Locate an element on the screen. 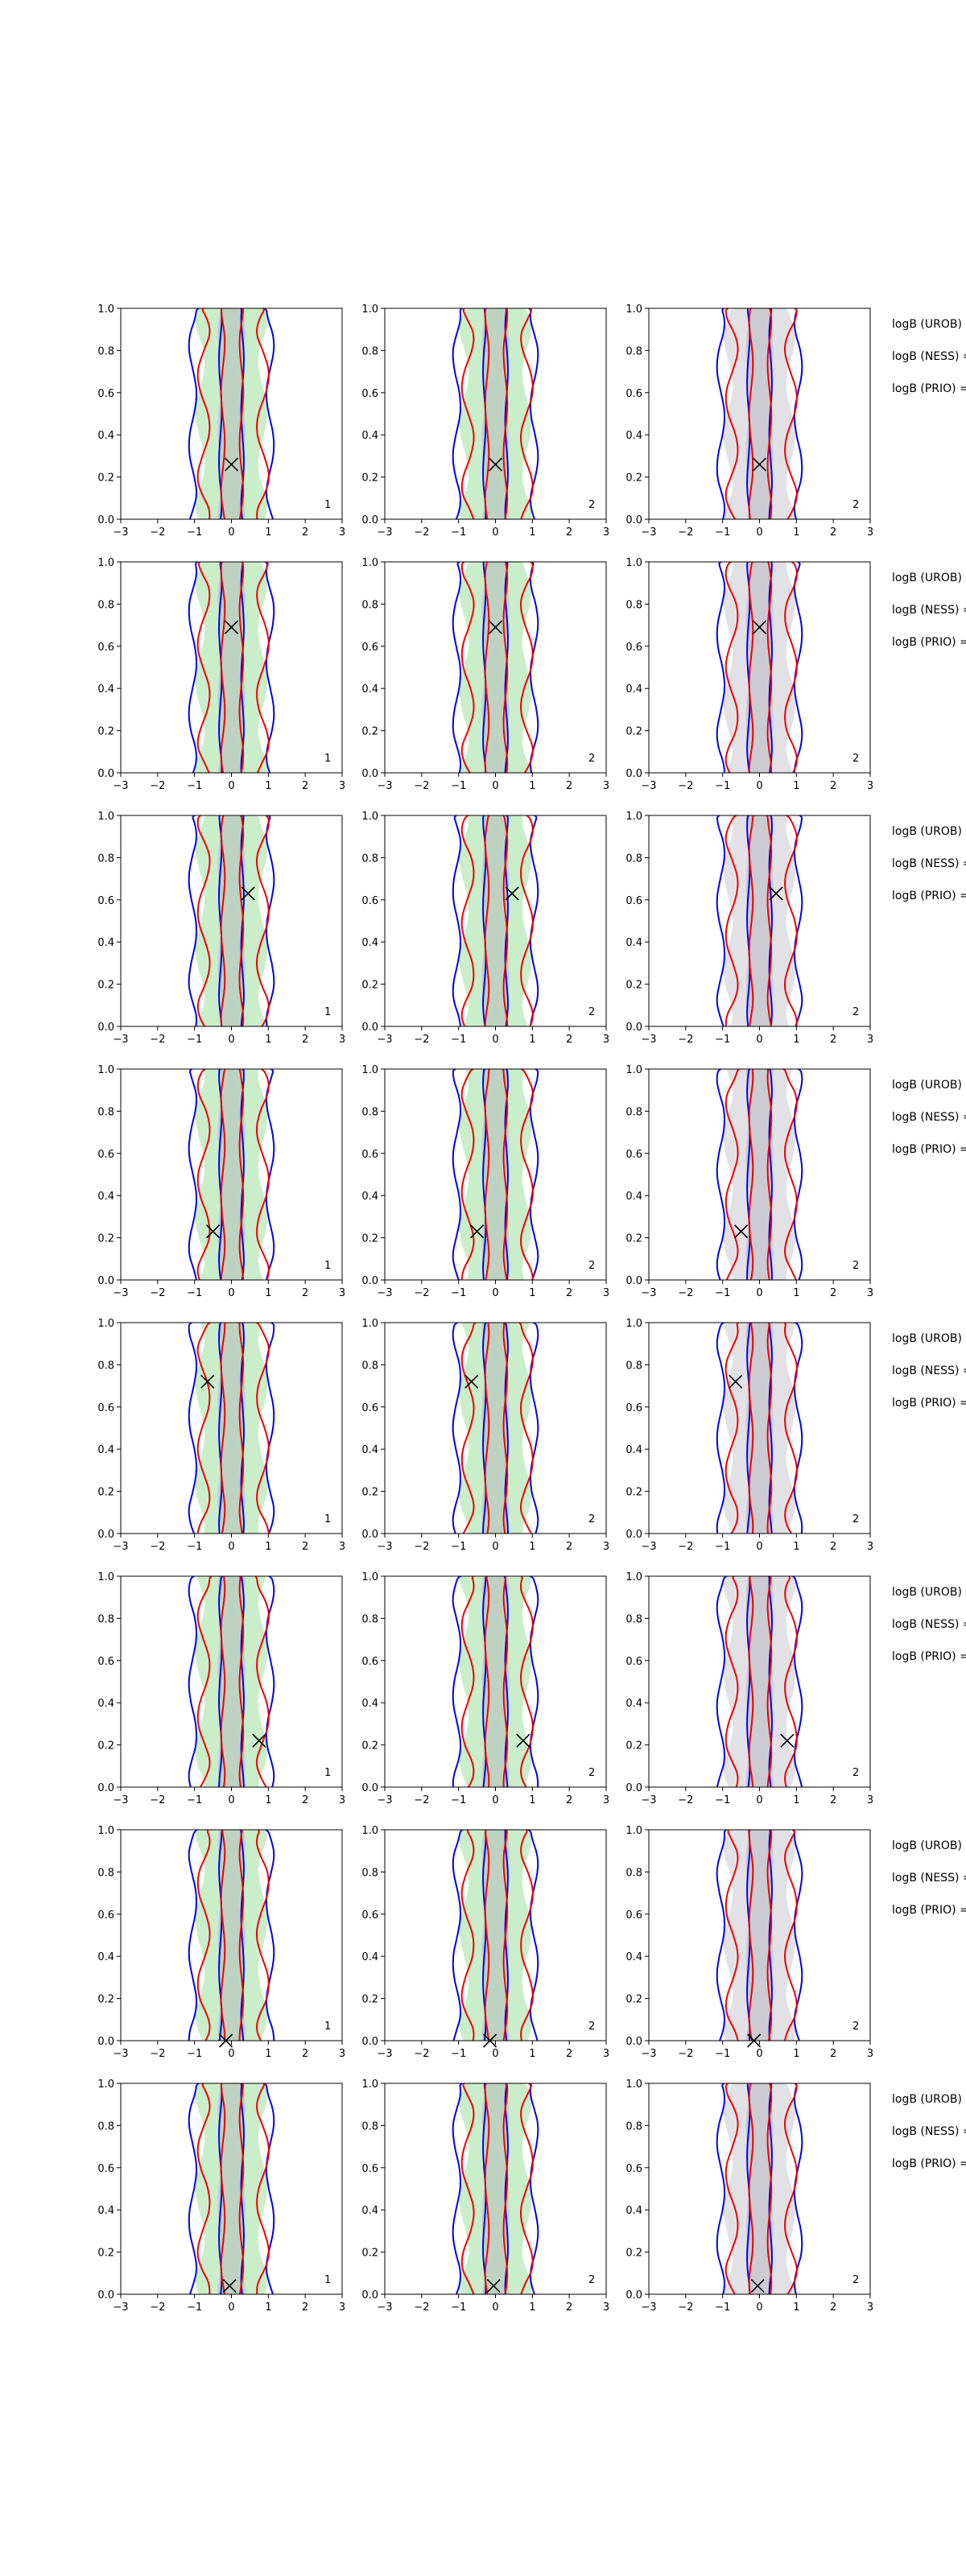  subplot-r3-c2: −3 −2 −1 0 1 2 3 0.0 0.2 0.4 0.6 0.8 1.0 2 is located at coordinates (485, 928).